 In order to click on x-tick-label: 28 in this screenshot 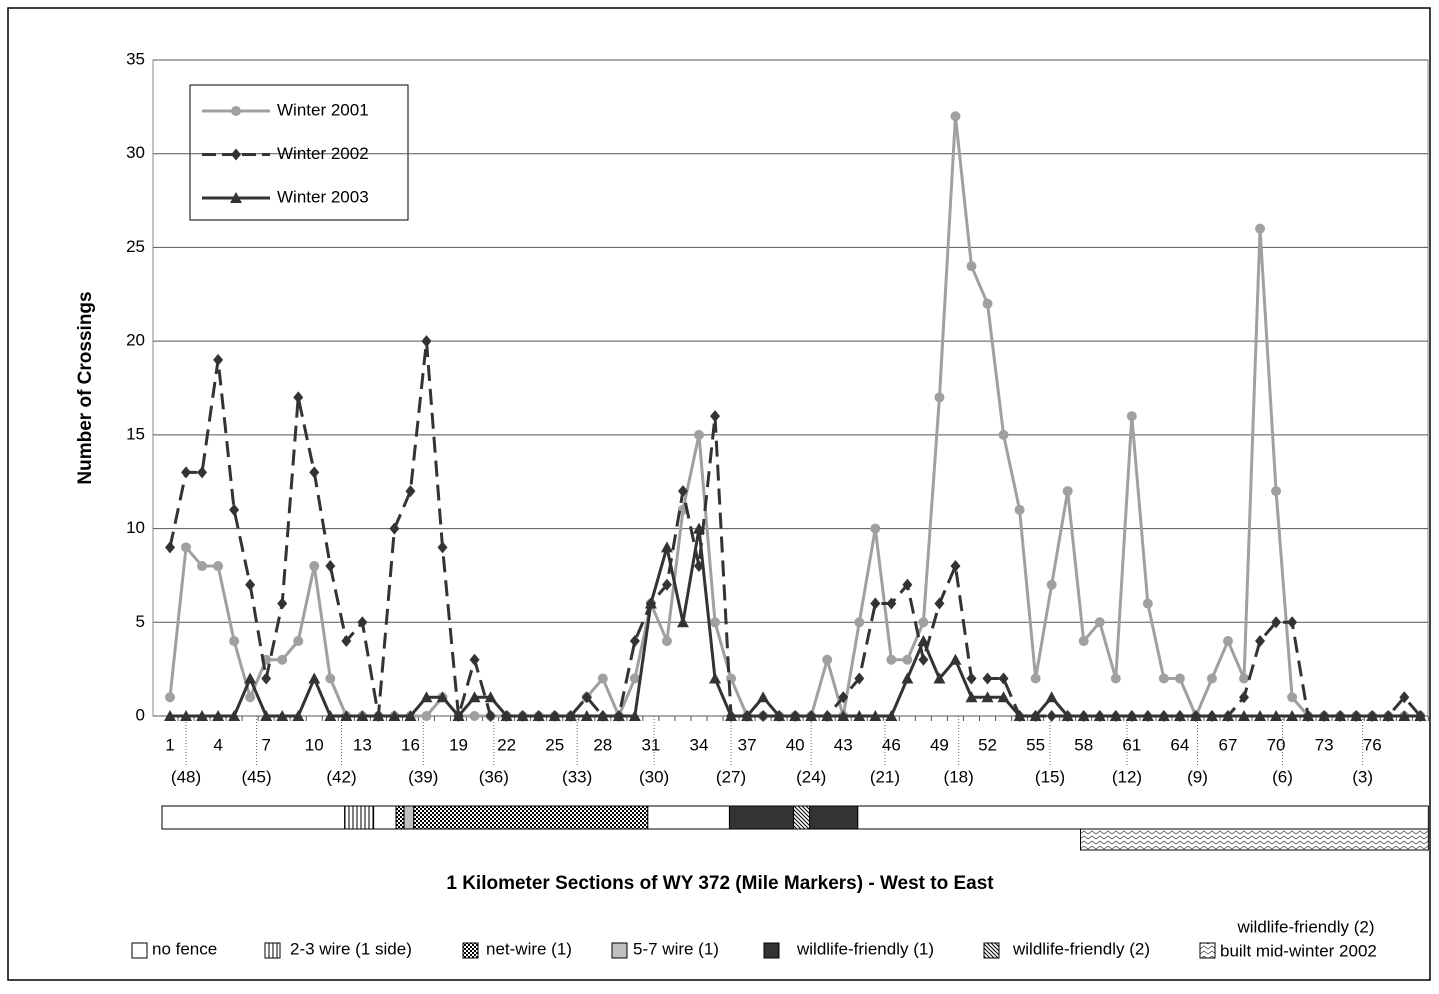, I will do `click(602, 744)`.